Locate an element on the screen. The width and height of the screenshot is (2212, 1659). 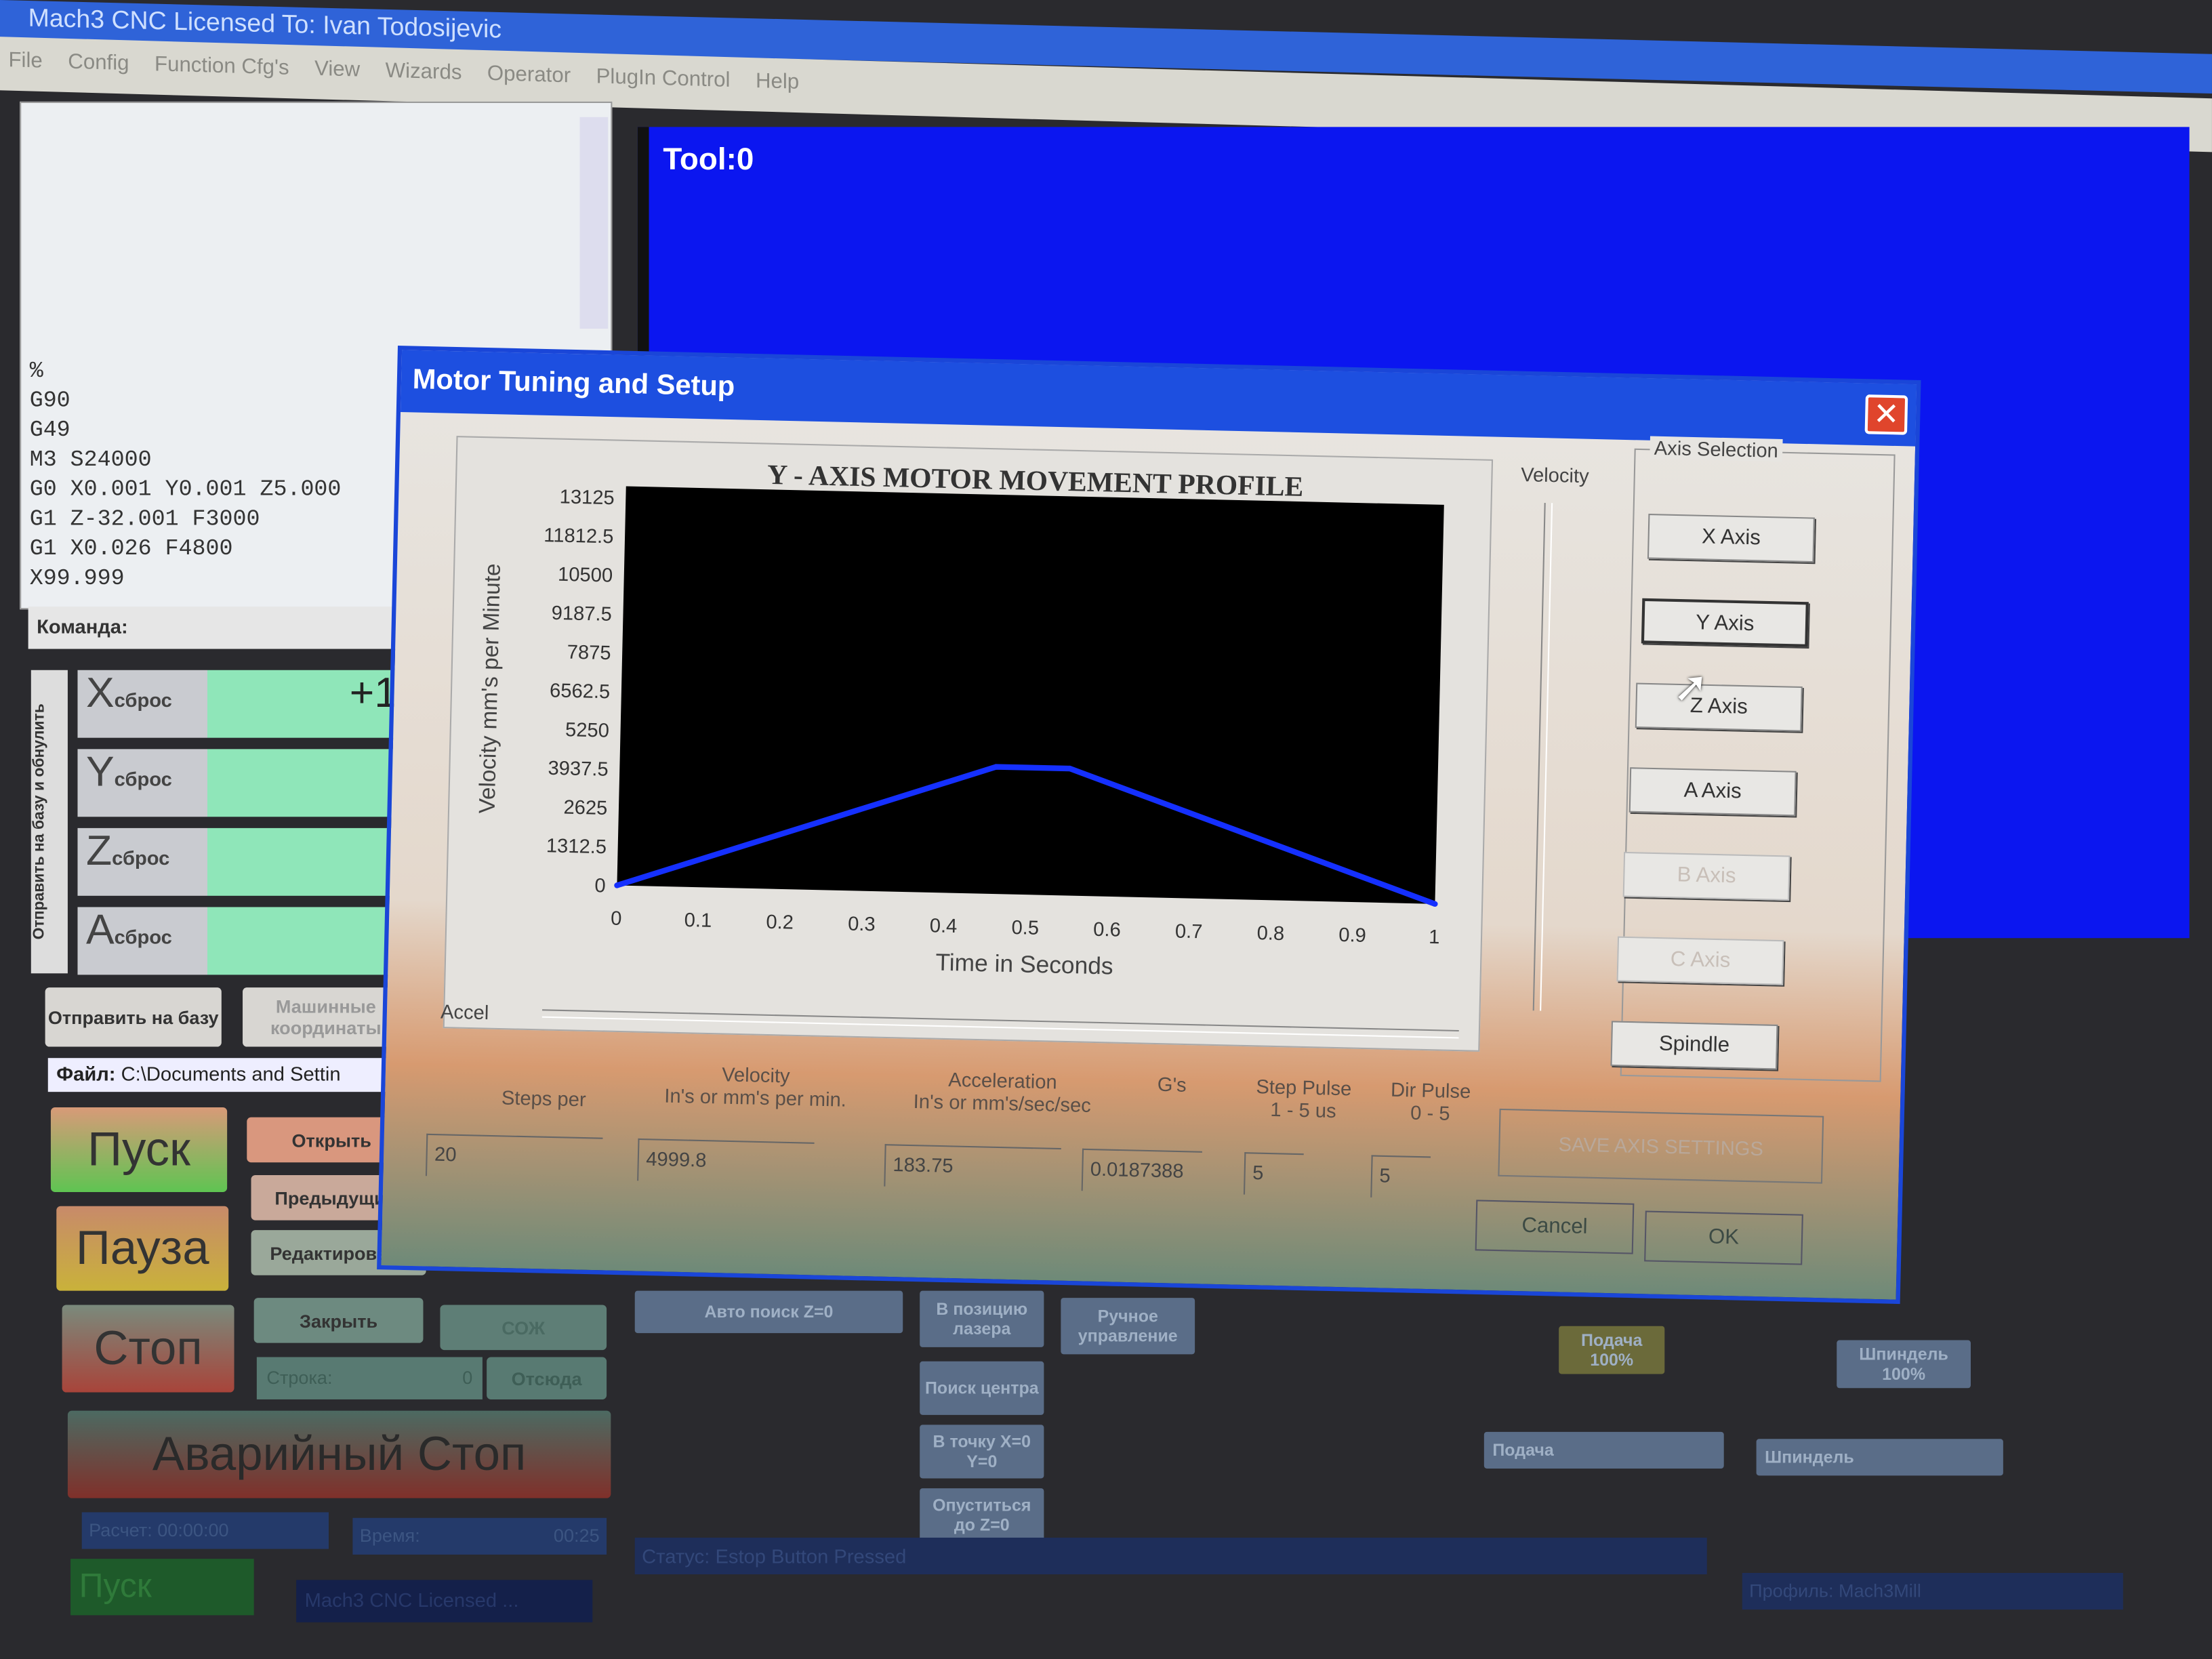
feed-hold-button: Пауза is located at coordinates (142, 1248).